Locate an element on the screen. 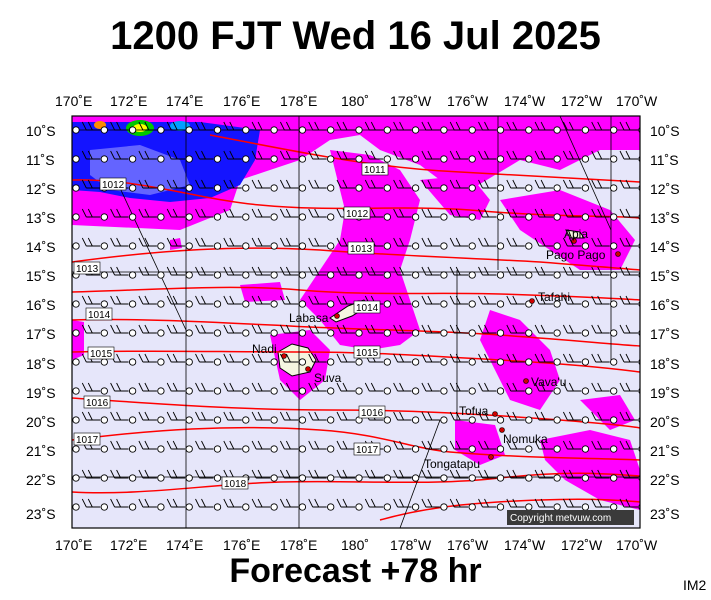 This screenshot has height=600, width=711. suva-marker is located at coordinates (308, 369).